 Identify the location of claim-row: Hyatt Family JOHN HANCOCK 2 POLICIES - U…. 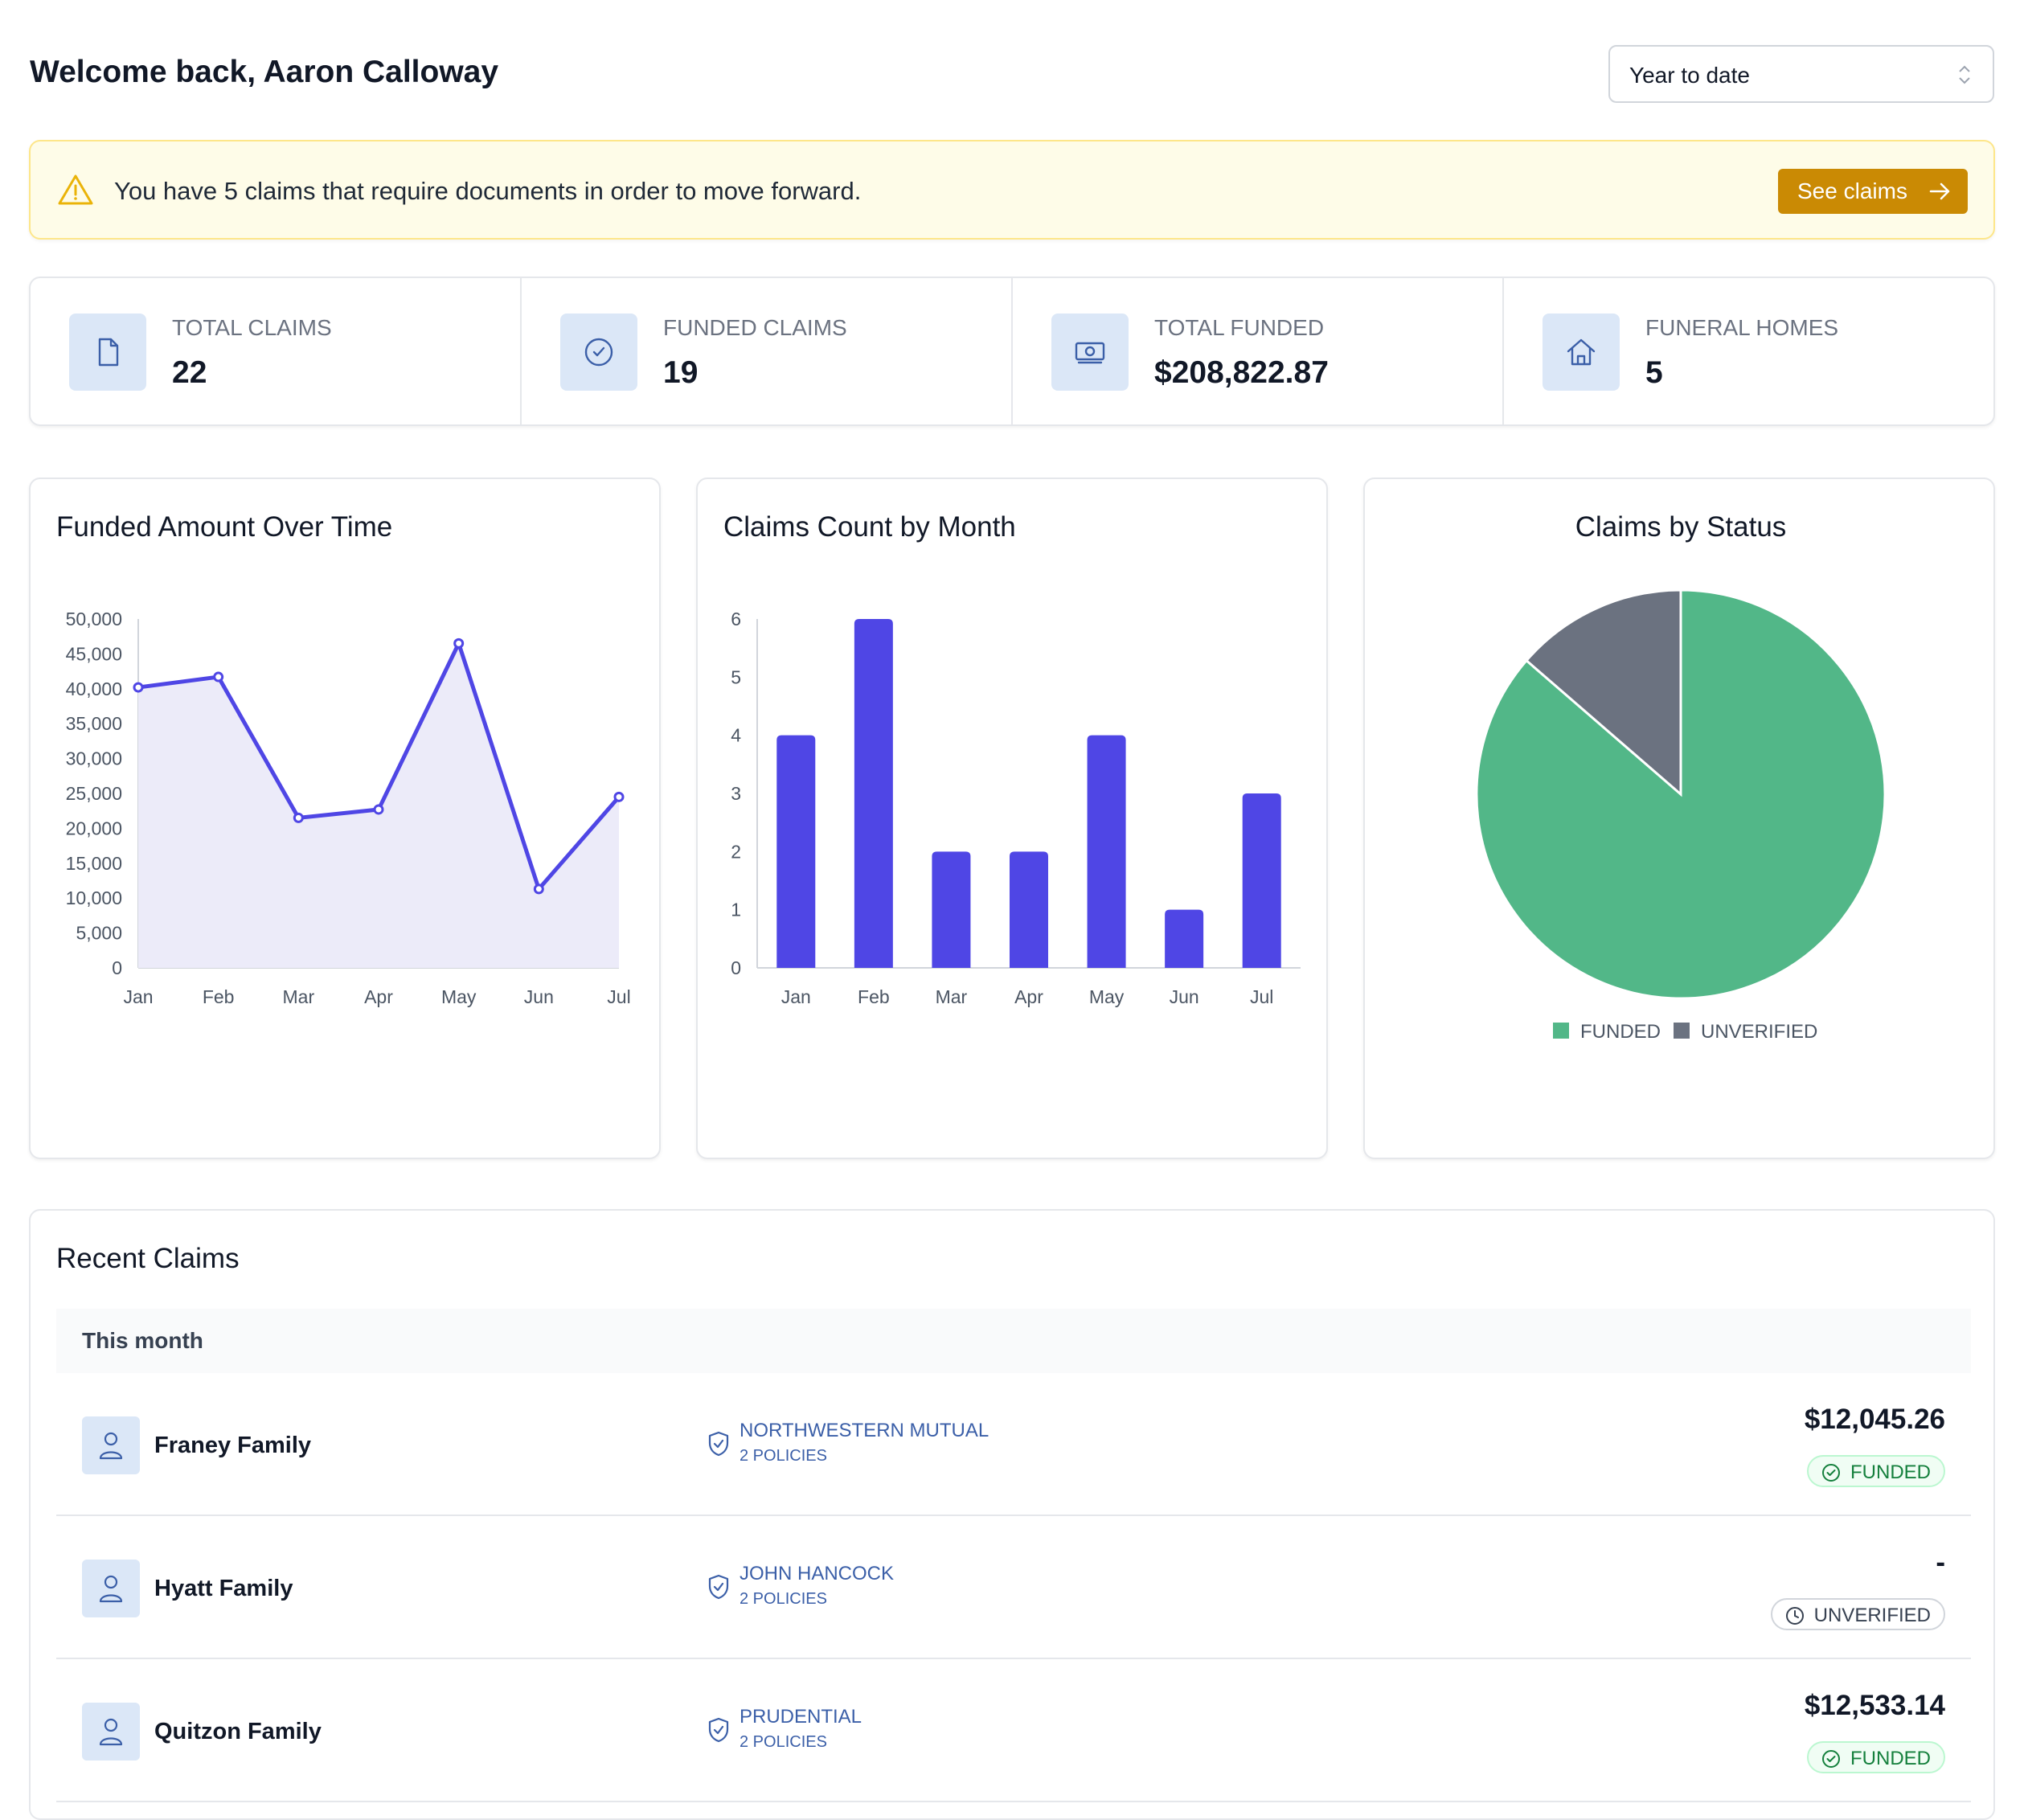
(1014, 1587).